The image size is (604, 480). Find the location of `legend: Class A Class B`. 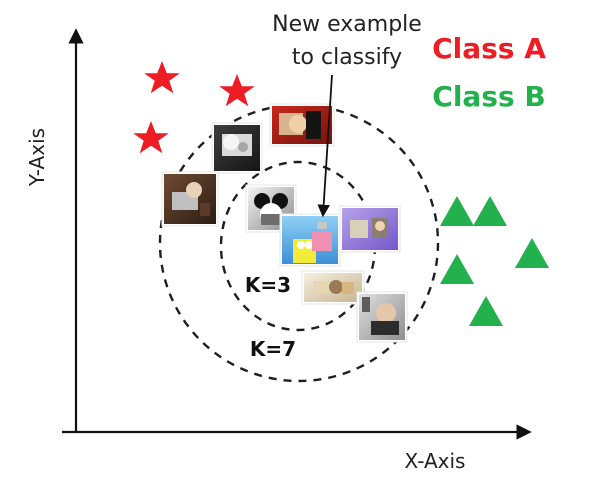

legend: Class A Class B is located at coordinates (489, 72).